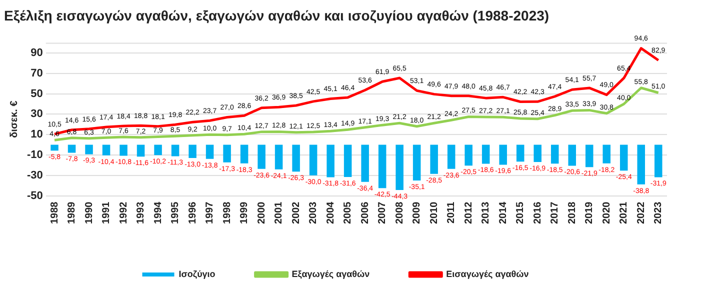 This screenshot has width=707, height=289. What do you see at coordinates (197, 273) in the screenshot?
I see `legend-label: Ισοζύγιο` at bounding box center [197, 273].